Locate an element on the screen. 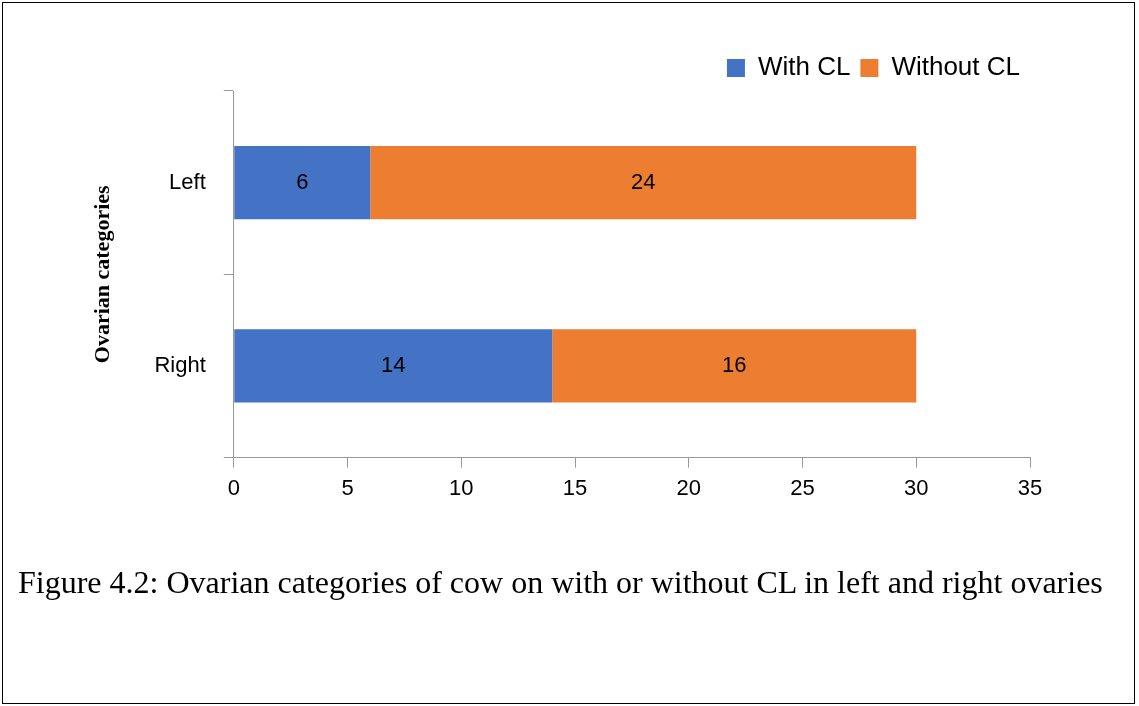 The image size is (1139, 706). y-tick-label: Right is located at coordinates (180, 365).